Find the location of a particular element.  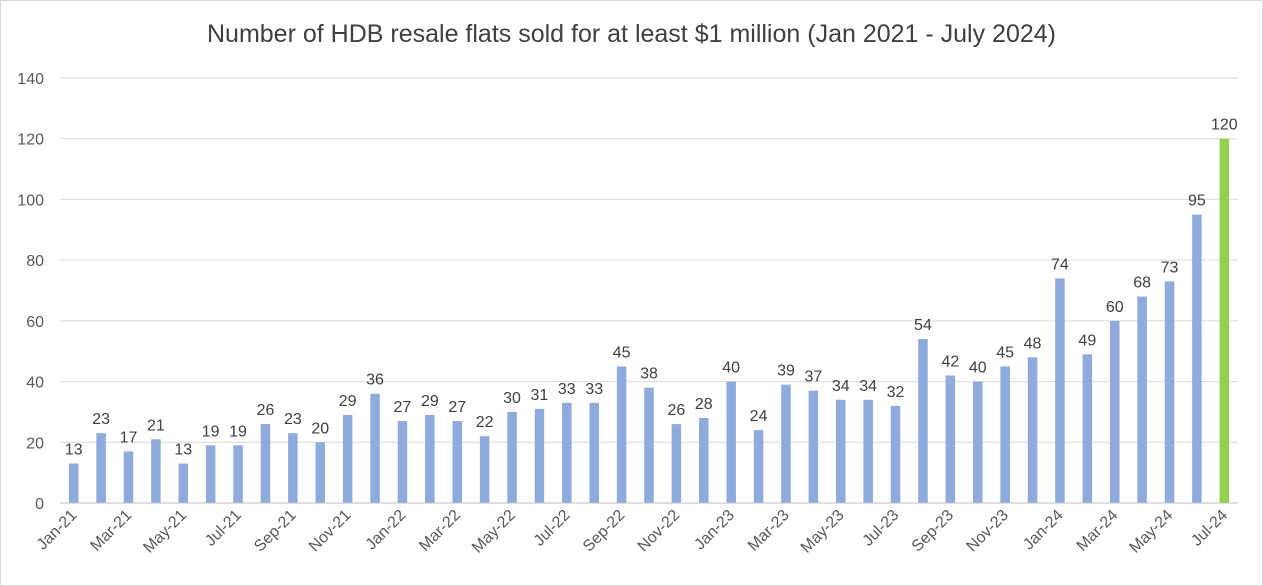

y-tick-label: 140 is located at coordinates (30, 79).